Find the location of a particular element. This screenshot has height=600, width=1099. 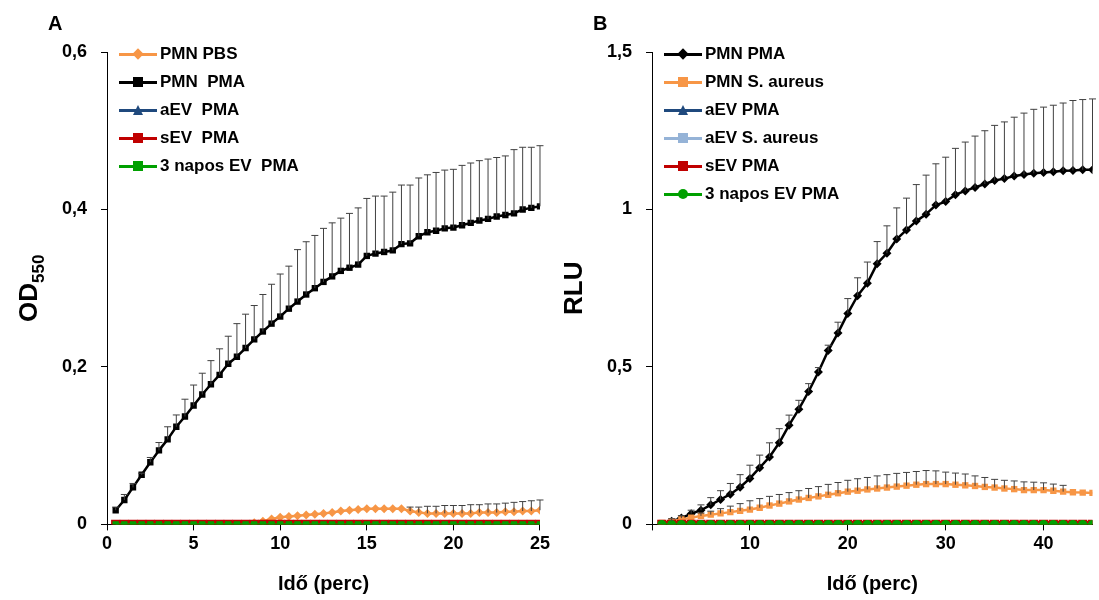

y-axis-title: RLU is located at coordinates (573, 288).